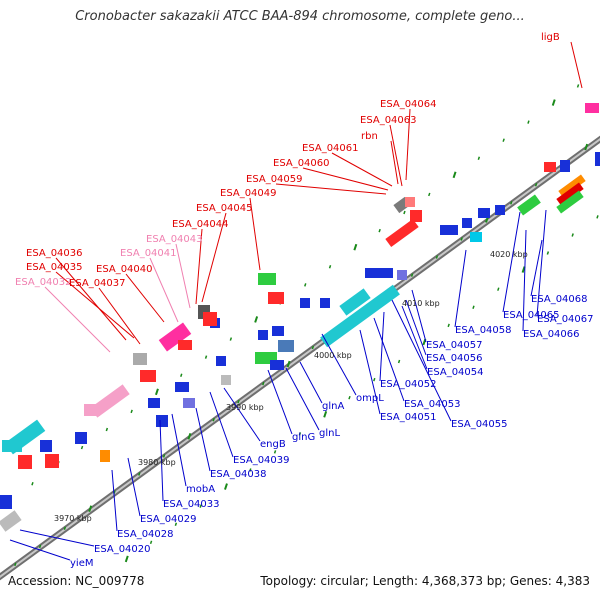  Describe the element at coordinates (333, 406) in the screenshot. I see `gene-label: glnA` at that location.